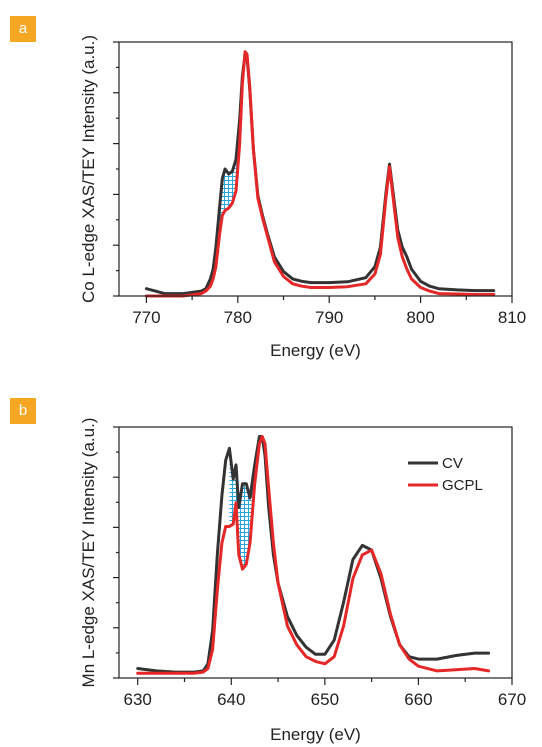  I want to click on x-tick-label: 630, so click(138, 699).